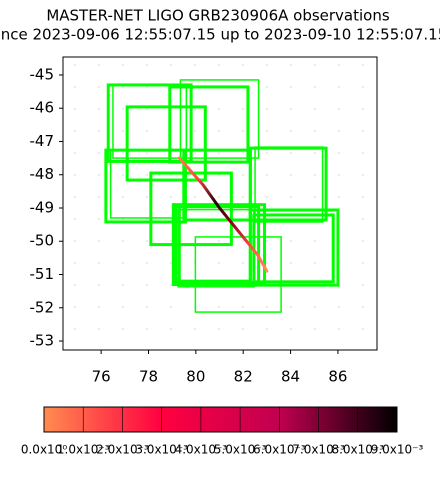 This screenshot has width=440, height=480. I want to click on y-tick-label: -53, so click(42, 341).